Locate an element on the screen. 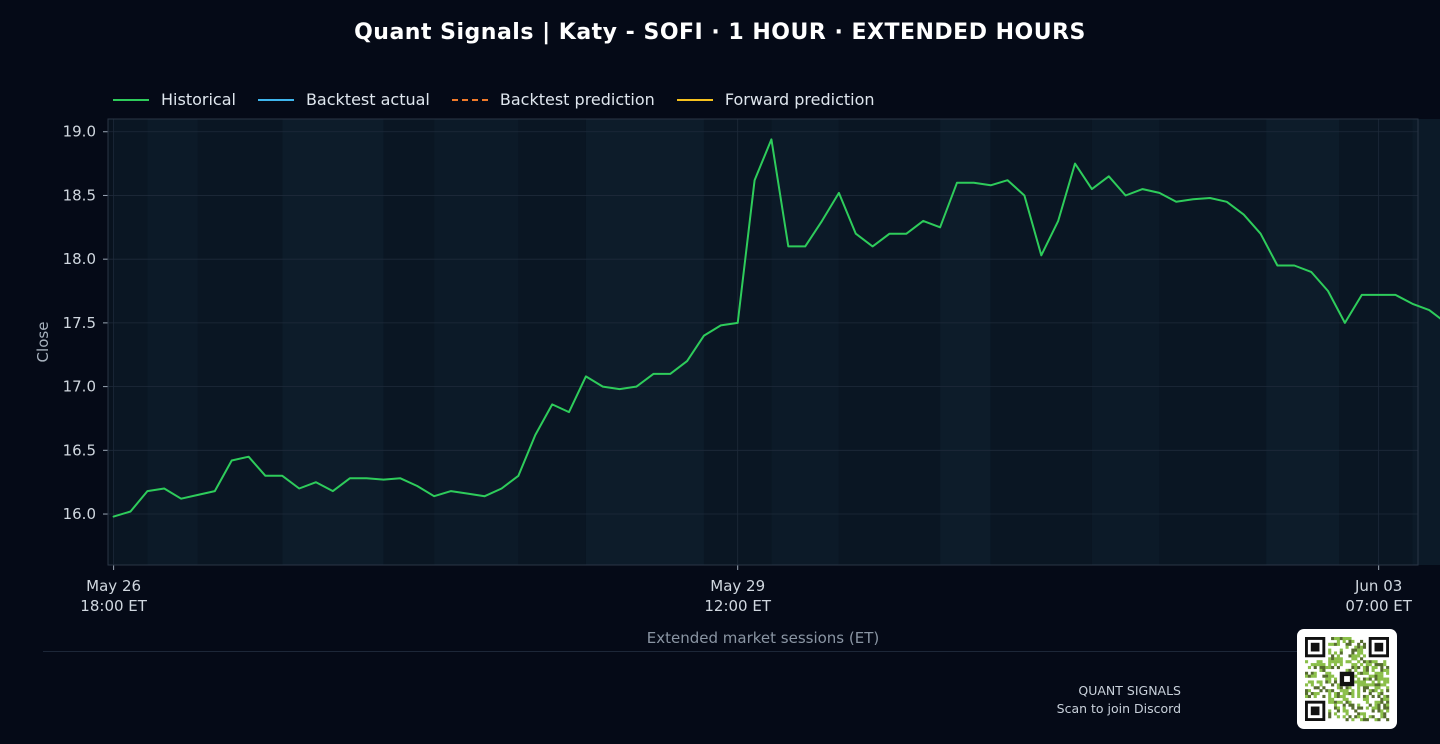 The width and height of the screenshot is (1440, 744). x-tick-label: 12:00 ET is located at coordinates (737, 606).